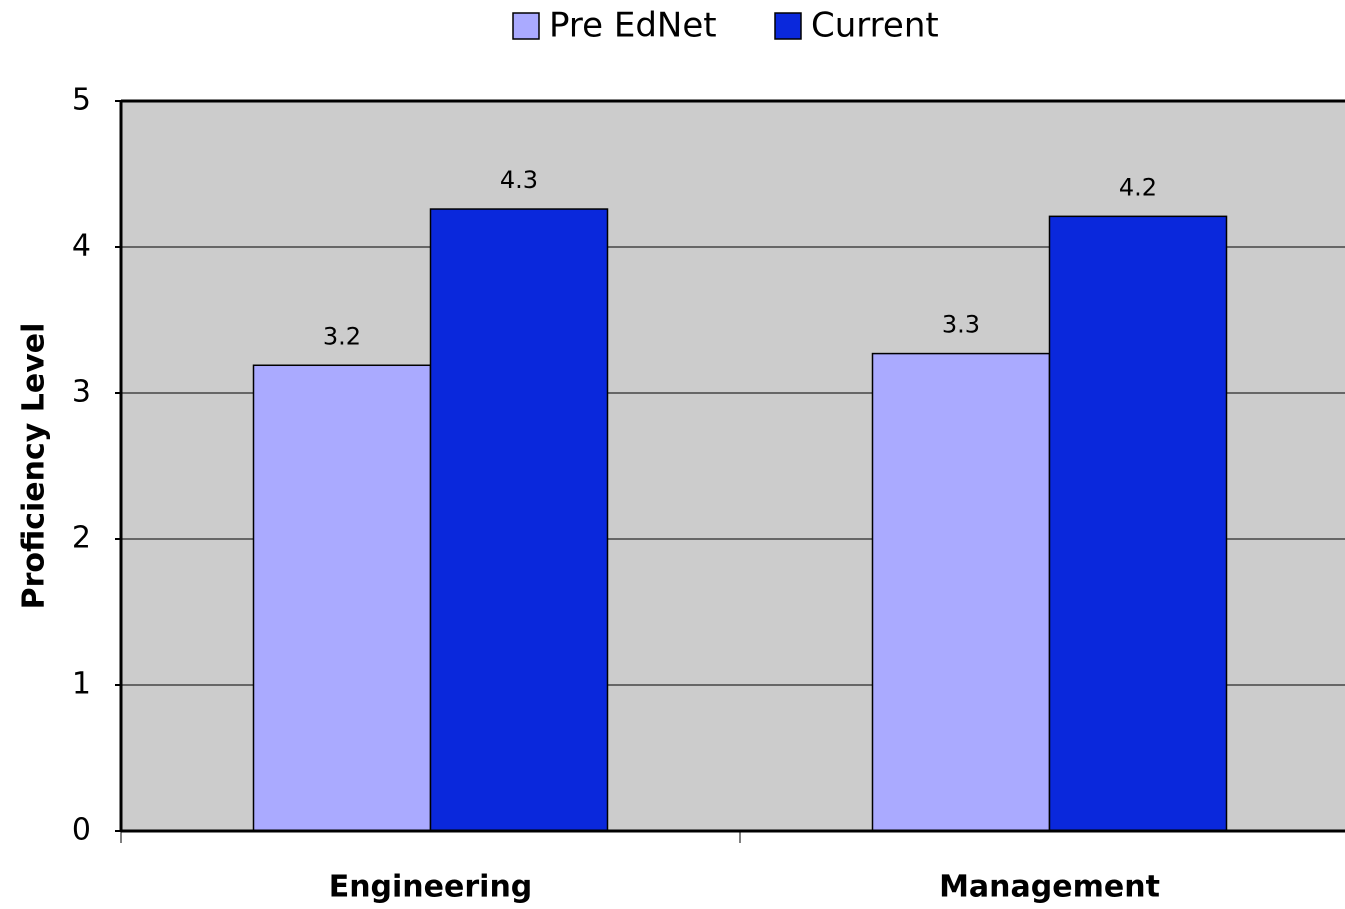 The height and width of the screenshot is (909, 1345). What do you see at coordinates (81, 830) in the screenshot?
I see `y-tick-label: 0` at bounding box center [81, 830].